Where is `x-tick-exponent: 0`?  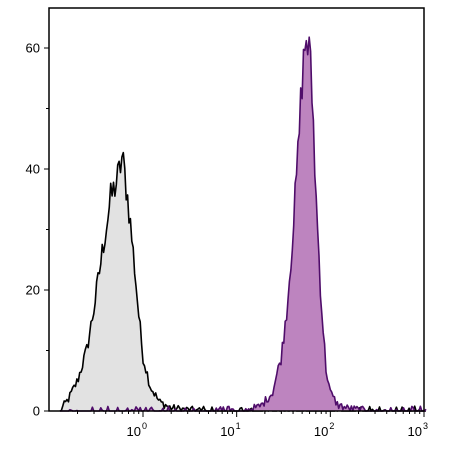 x-tick-exponent: 0 is located at coordinates (144, 426).